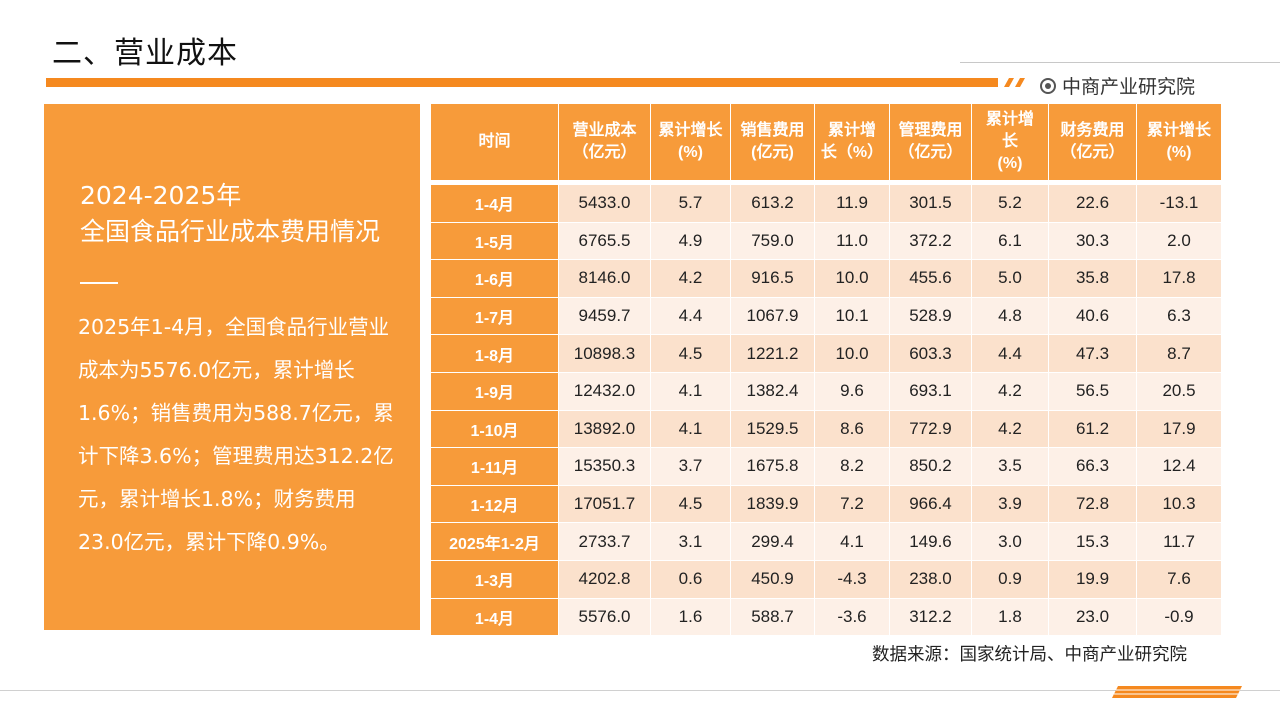  Describe the element at coordinates (605, 315) in the screenshot. I see `value-cell: 9459.7` at that location.